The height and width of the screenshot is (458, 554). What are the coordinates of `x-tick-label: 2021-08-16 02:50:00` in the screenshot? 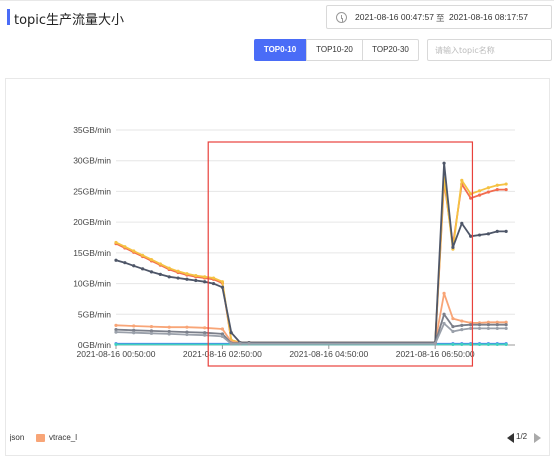 It's located at (222, 354).